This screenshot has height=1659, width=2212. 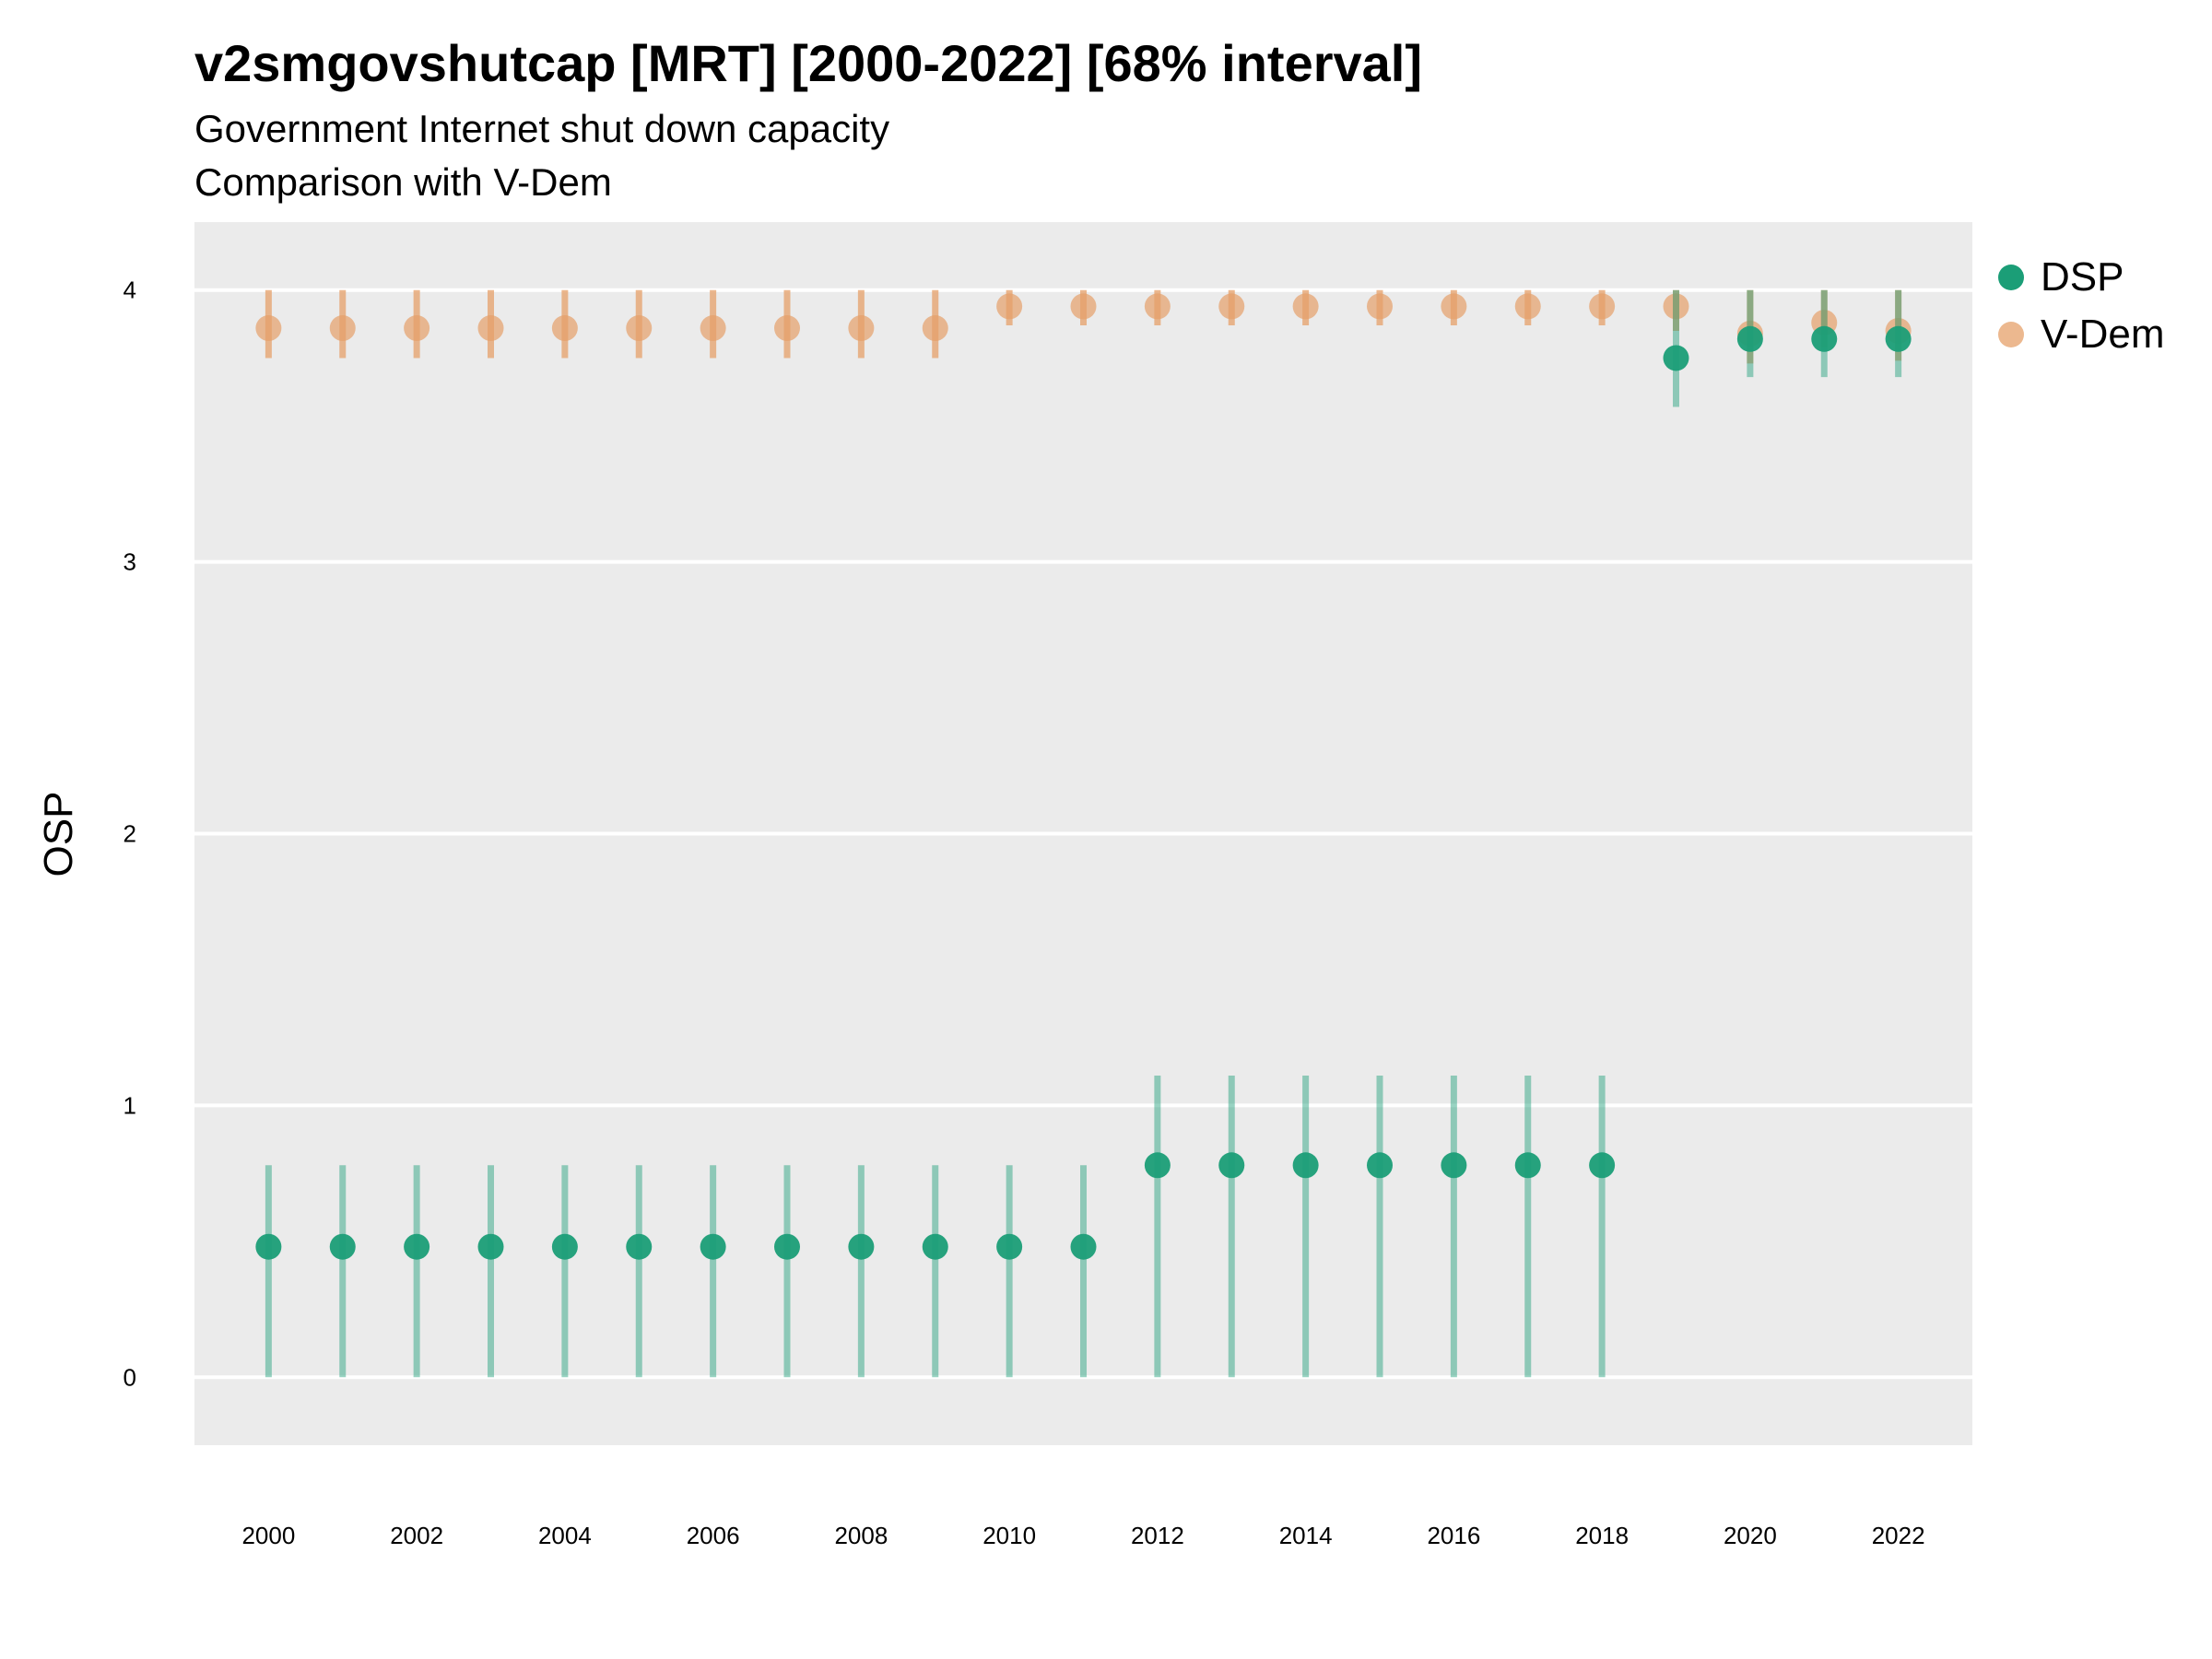 What do you see at coordinates (2103, 334) in the screenshot?
I see `legend-label-vdem: V-Dem` at bounding box center [2103, 334].